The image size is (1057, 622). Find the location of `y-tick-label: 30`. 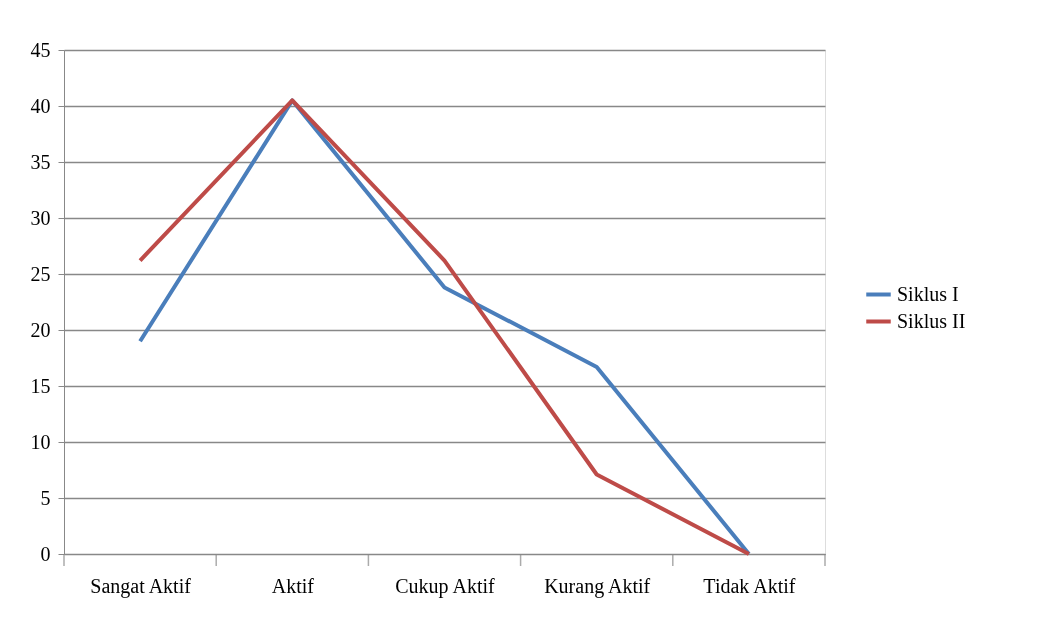

y-tick-label: 30 is located at coordinates (40, 217).